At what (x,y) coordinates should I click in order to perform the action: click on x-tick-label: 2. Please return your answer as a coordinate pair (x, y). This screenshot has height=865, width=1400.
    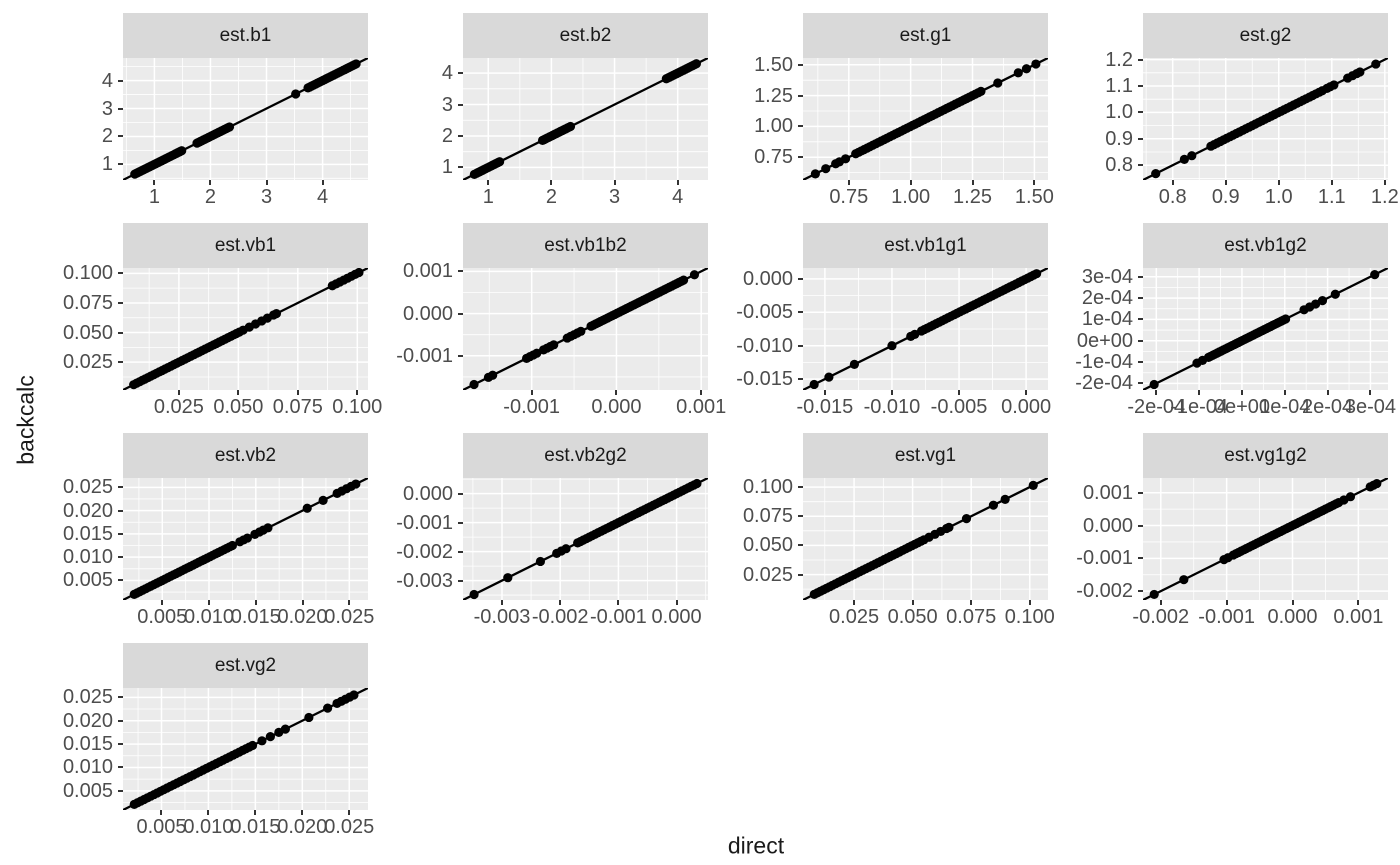
    Looking at the image, I should click on (551, 197).